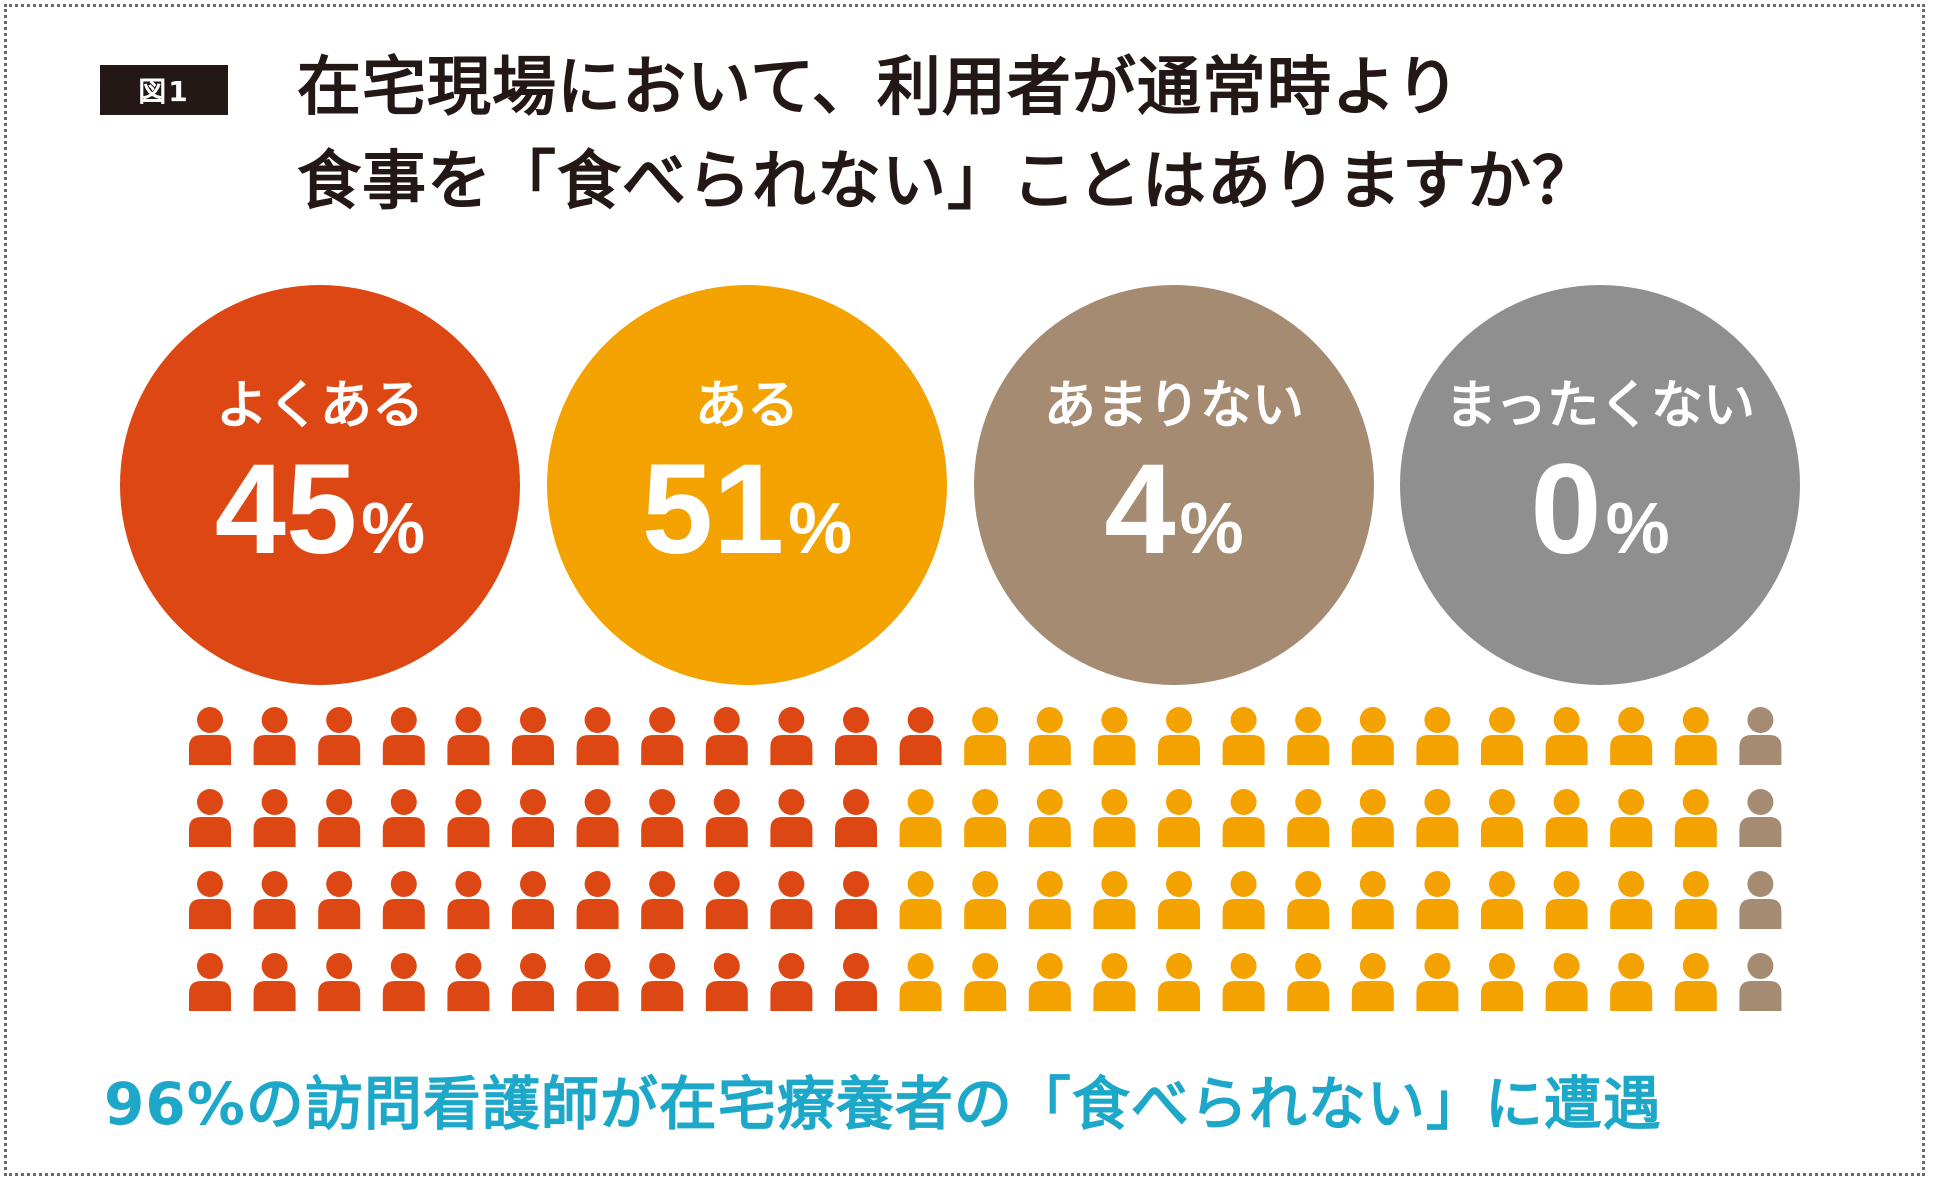  Describe the element at coordinates (319, 406) in the screenshot. I see `category-label: よくある` at that location.